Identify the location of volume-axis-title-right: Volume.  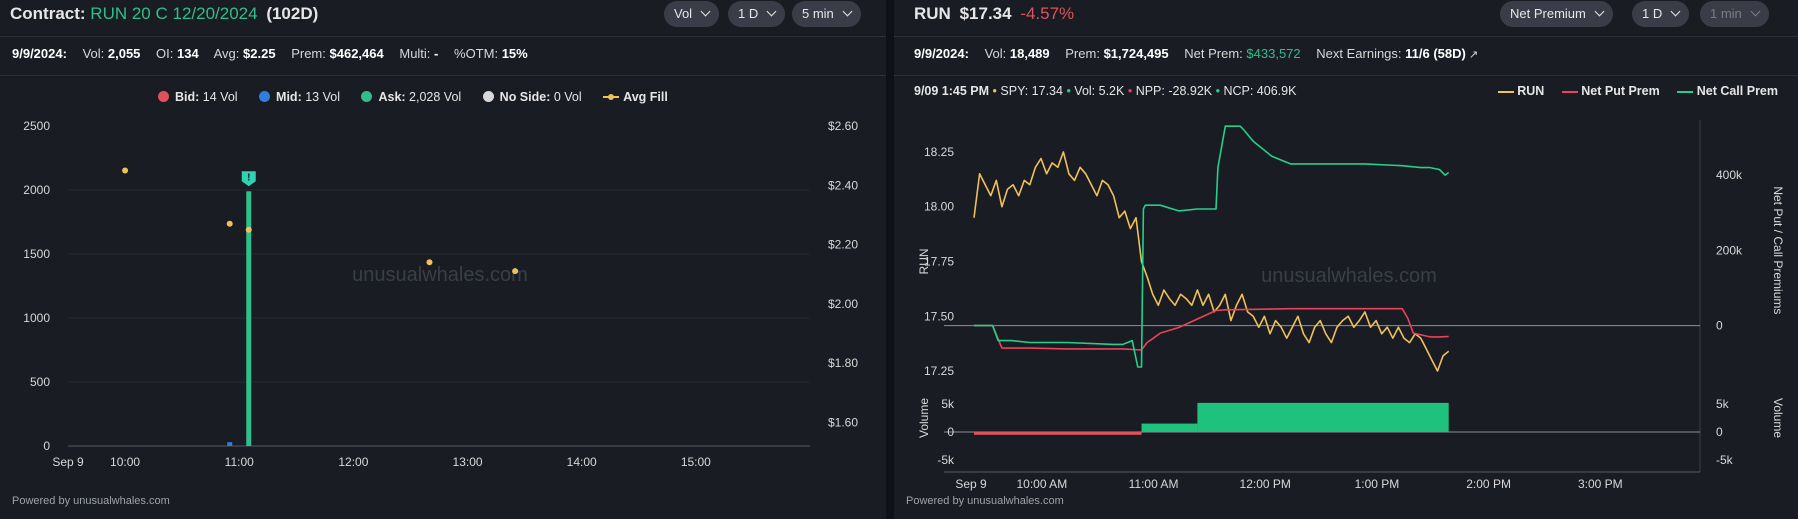
(1778, 418).